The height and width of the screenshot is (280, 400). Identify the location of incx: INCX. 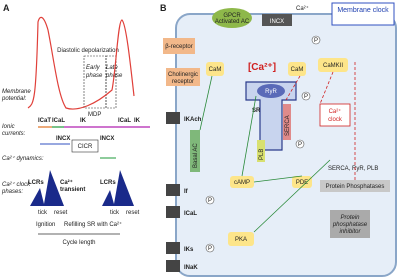
(277, 22).